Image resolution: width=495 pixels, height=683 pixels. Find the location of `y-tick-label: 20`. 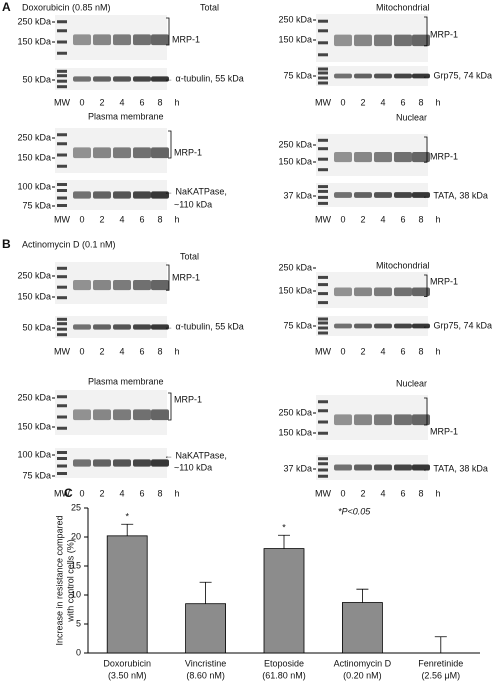

y-tick-label: 20 is located at coordinates (76, 536).